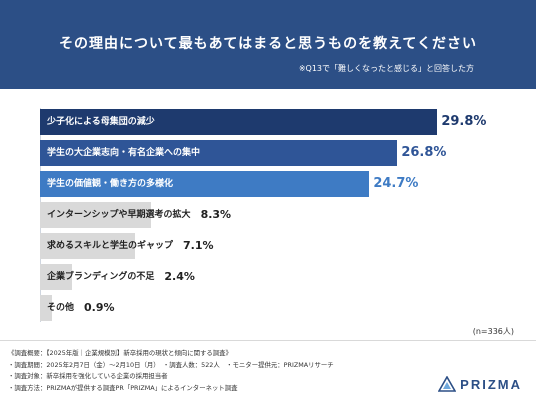  I want to click on bar-label-3: 学生の価値観・働き方の多様化, so click(110, 184).